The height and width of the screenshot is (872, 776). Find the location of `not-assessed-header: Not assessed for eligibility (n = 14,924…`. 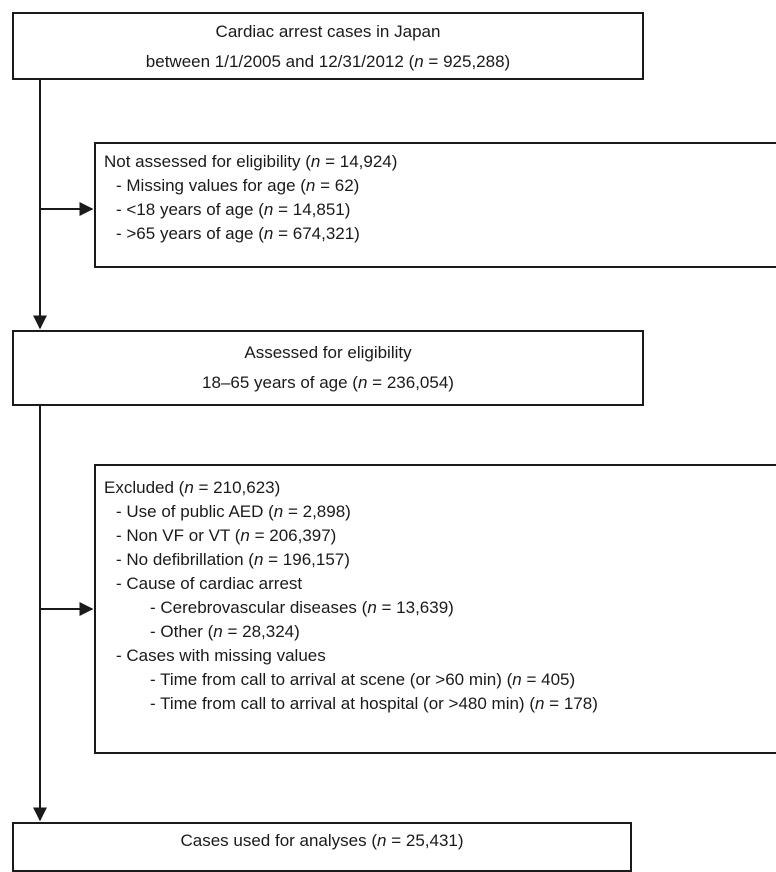

not-assessed-header: Not assessed for eligibility (n = 14,924… is located at coordinates (251, 161).